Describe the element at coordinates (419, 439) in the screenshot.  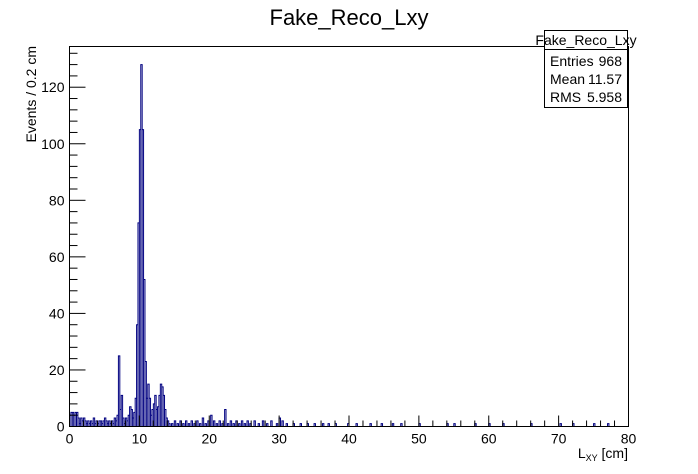
I see `x-tick-label: 50` at that location.